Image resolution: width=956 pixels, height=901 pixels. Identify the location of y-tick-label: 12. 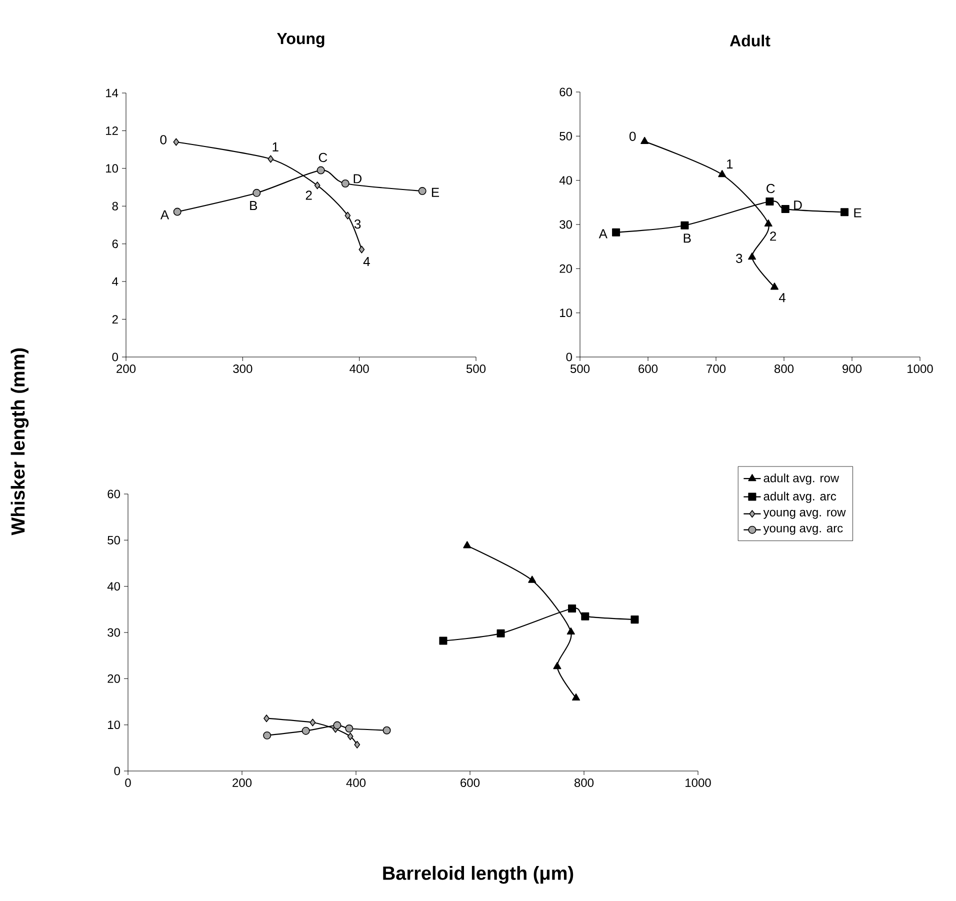
(112, 130).